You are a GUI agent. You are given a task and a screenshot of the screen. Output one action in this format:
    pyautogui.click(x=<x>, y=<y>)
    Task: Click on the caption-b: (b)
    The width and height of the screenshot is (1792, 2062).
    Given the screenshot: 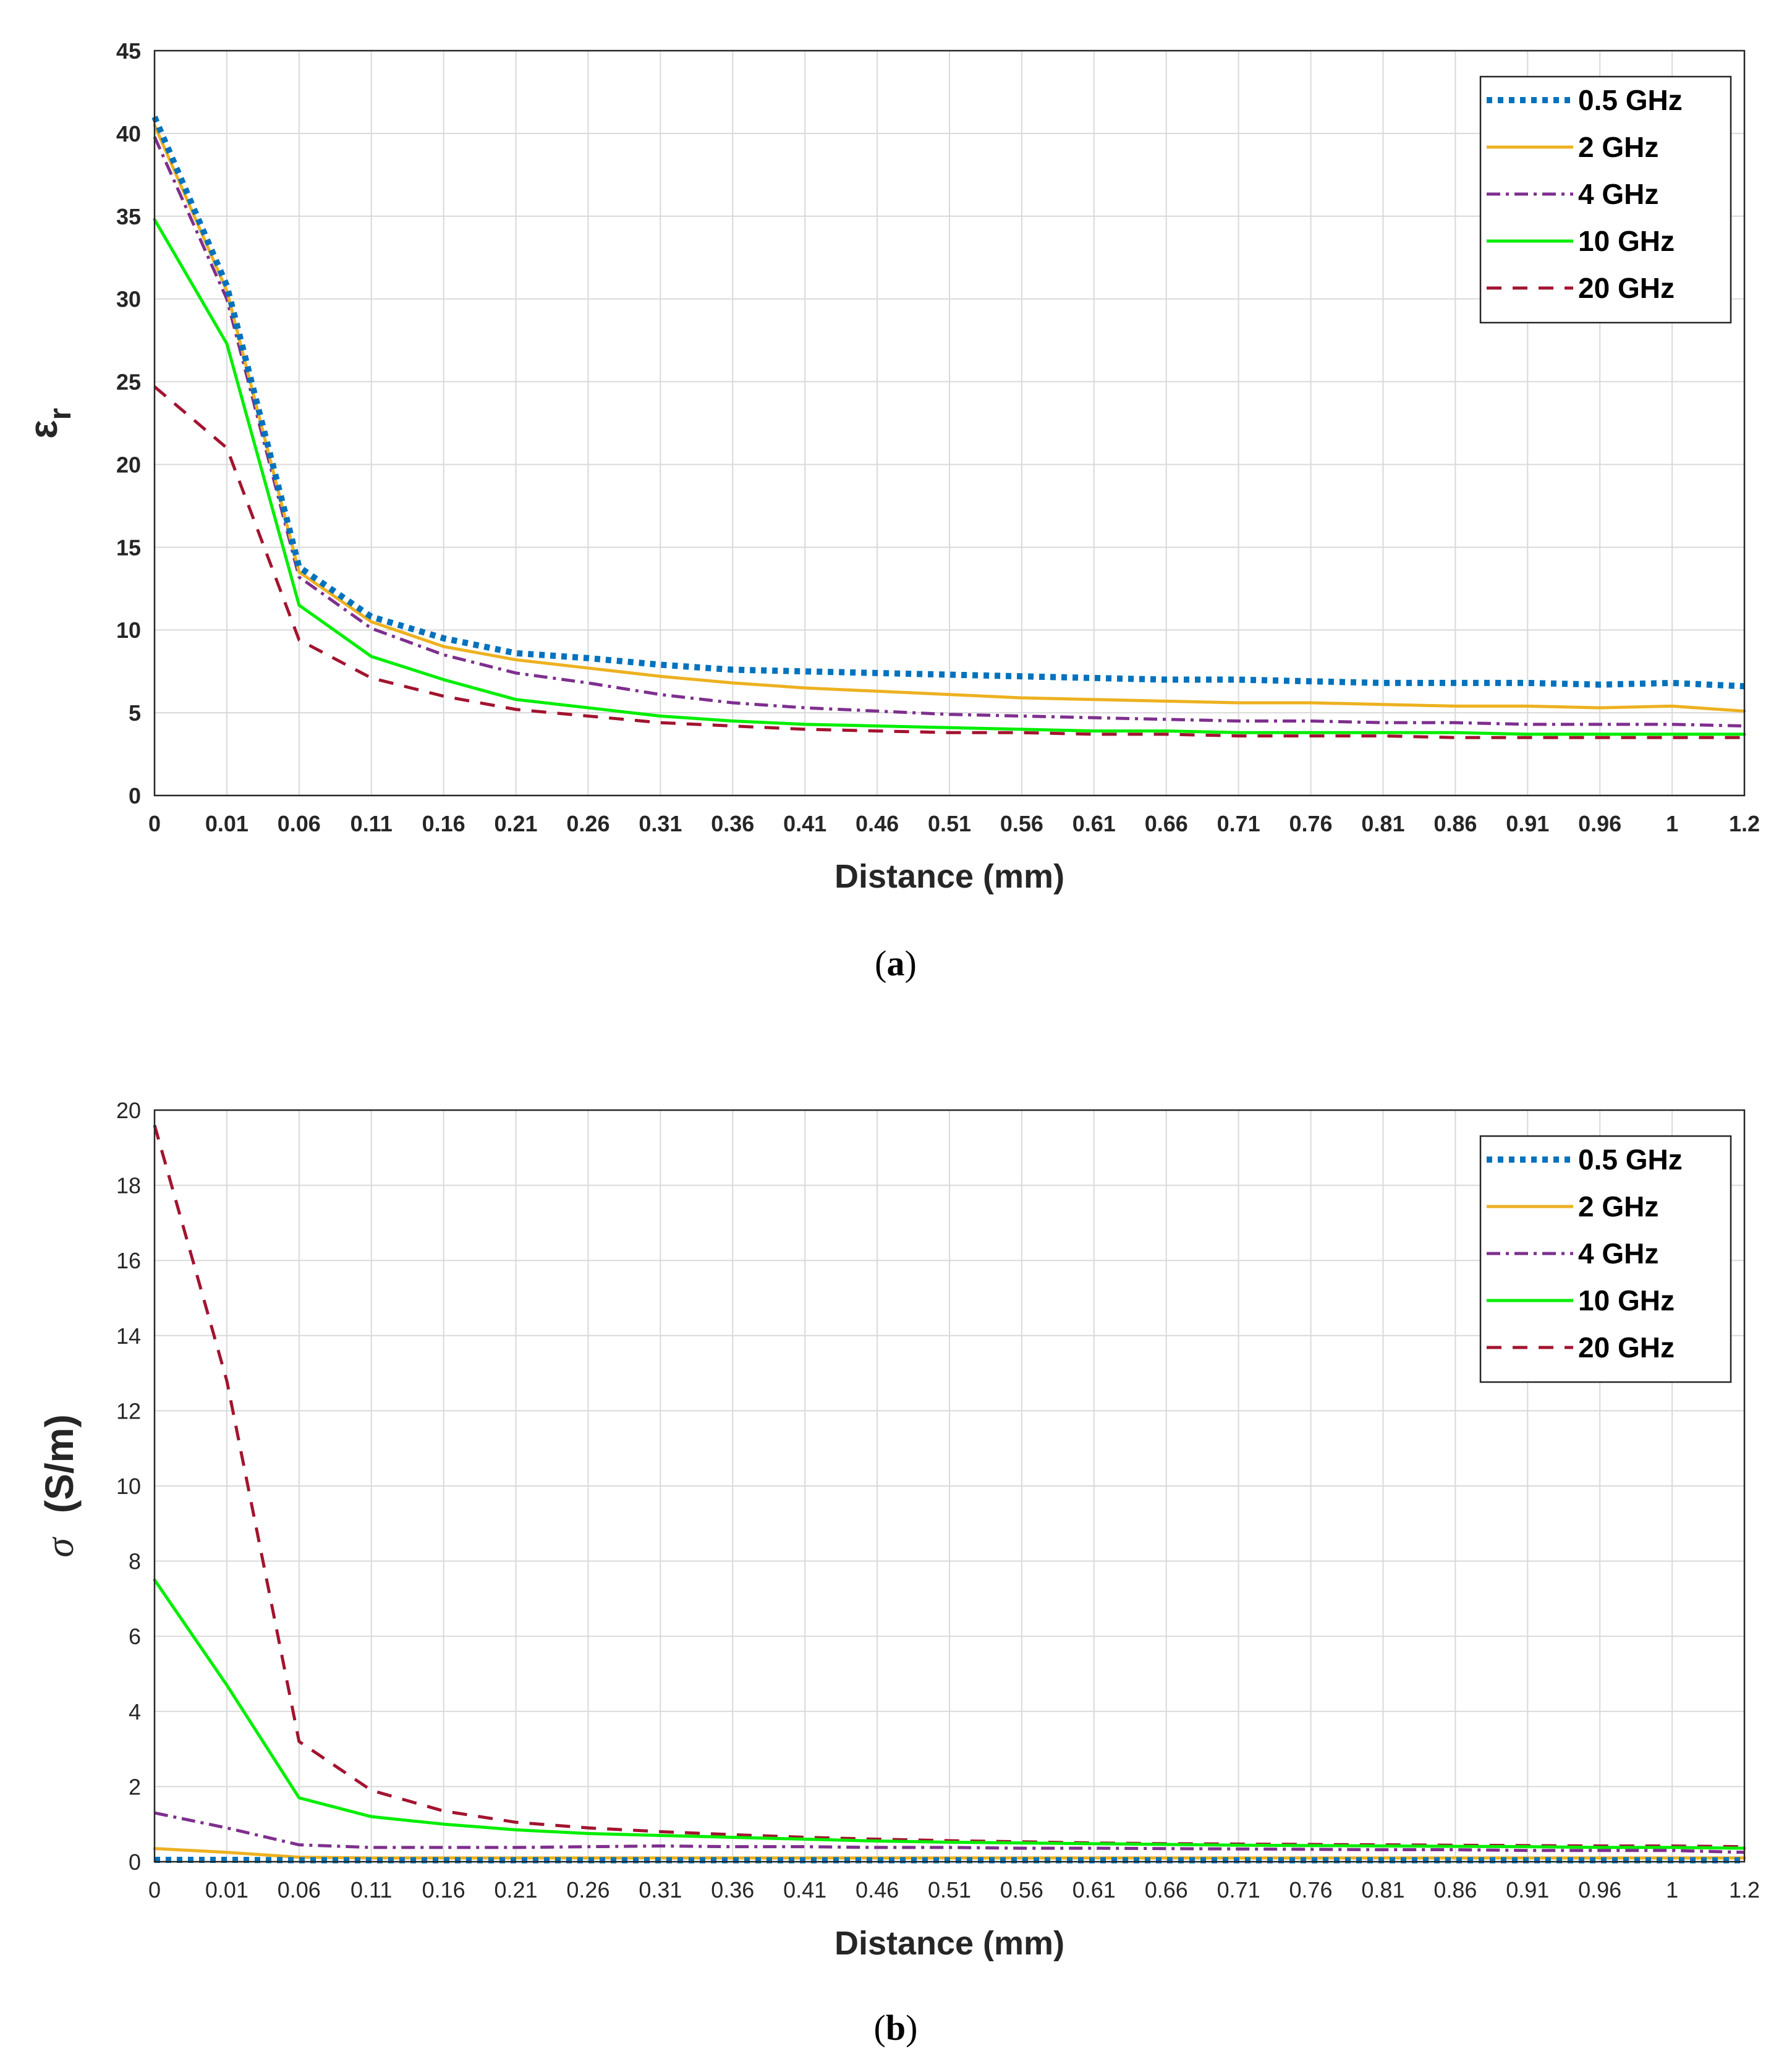 What is the action you would take?
    pyautogui.click(x=896, y=2028)
    